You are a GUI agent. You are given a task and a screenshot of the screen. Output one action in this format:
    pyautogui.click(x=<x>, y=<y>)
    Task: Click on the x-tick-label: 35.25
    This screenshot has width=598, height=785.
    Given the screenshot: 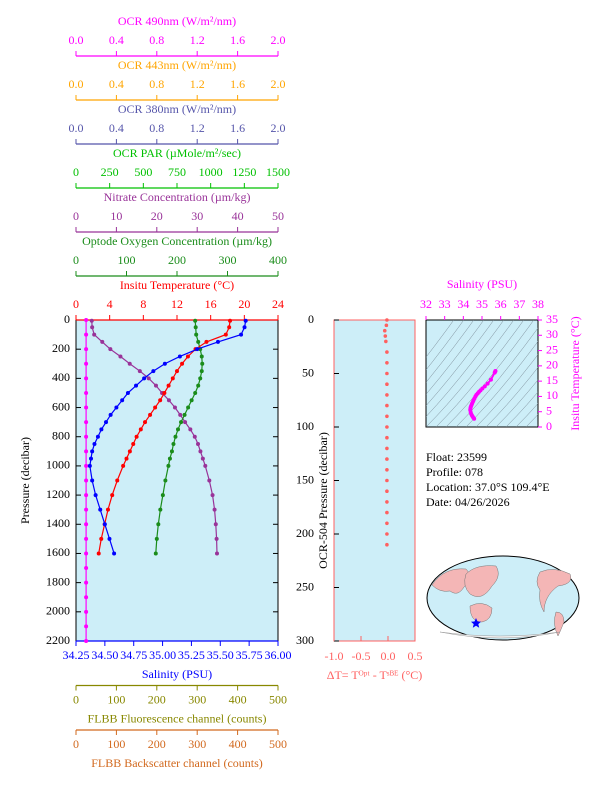 What is the action you would take?
    pyautogui.click(x=191, y=655)
    